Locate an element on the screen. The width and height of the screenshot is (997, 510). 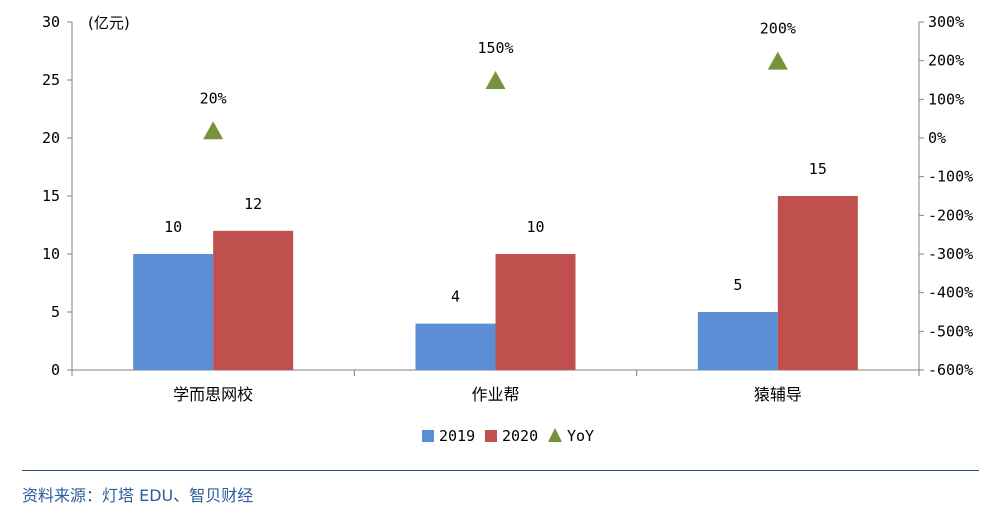
legend-label-2019: 2019 is located at coordinates (457, 436).